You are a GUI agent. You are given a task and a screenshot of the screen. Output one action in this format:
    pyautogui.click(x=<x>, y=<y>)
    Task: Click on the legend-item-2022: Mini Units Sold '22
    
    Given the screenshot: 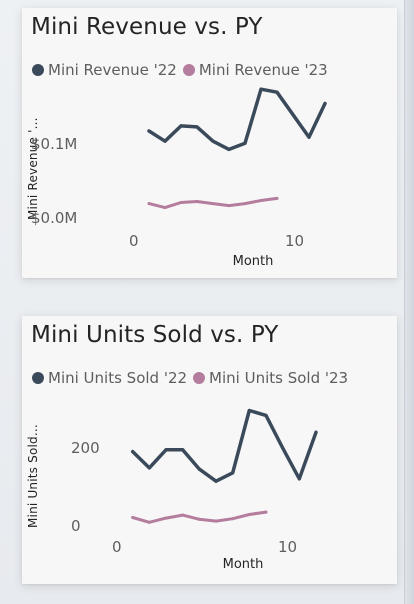 What is the action you would take?
    pyautogui.click(x=109, y=378)
    